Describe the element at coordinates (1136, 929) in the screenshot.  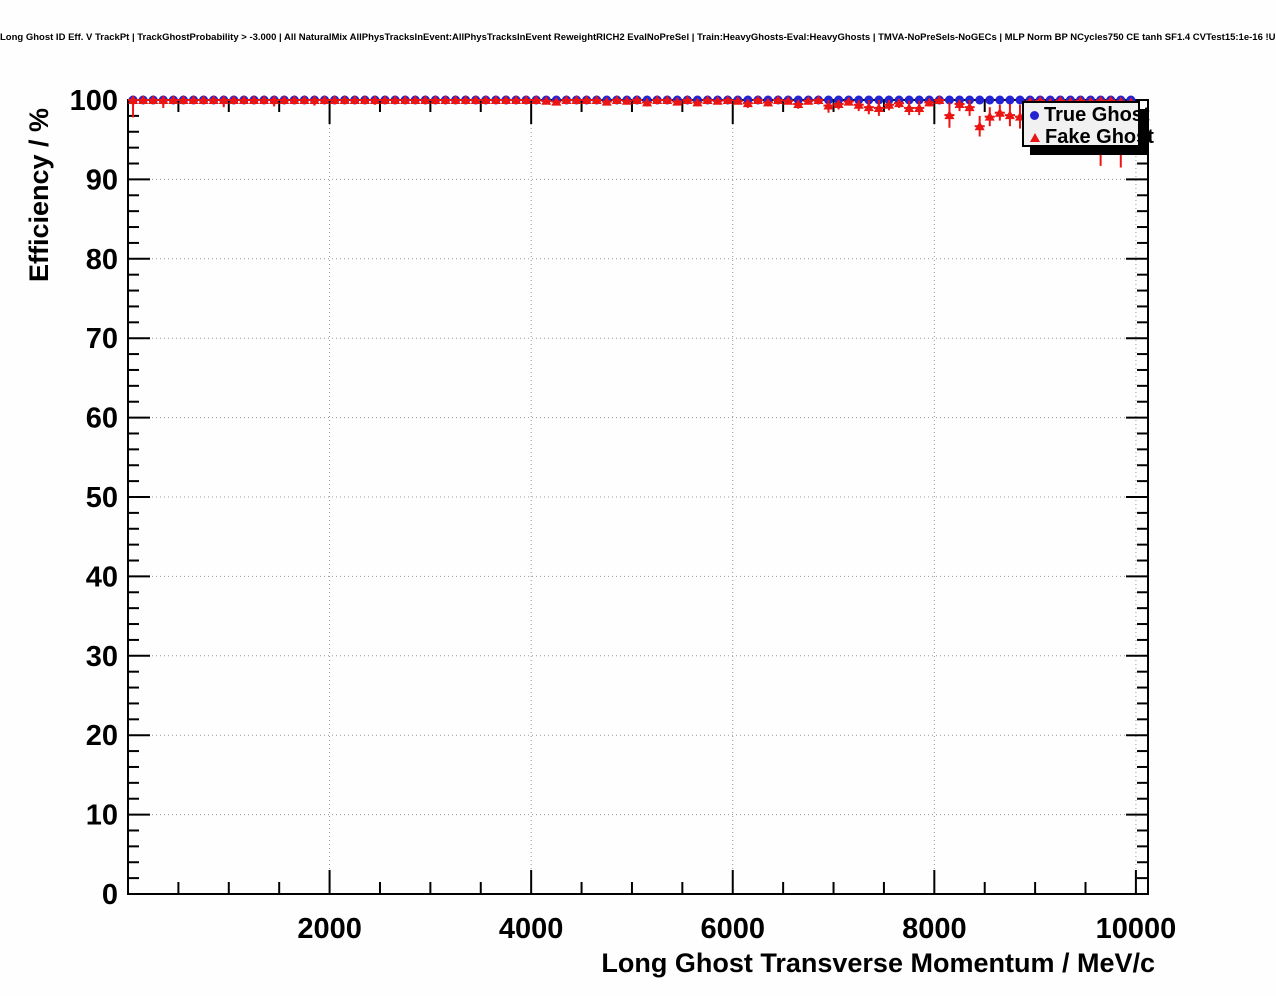
I see `svg-text: 10000` at that location.